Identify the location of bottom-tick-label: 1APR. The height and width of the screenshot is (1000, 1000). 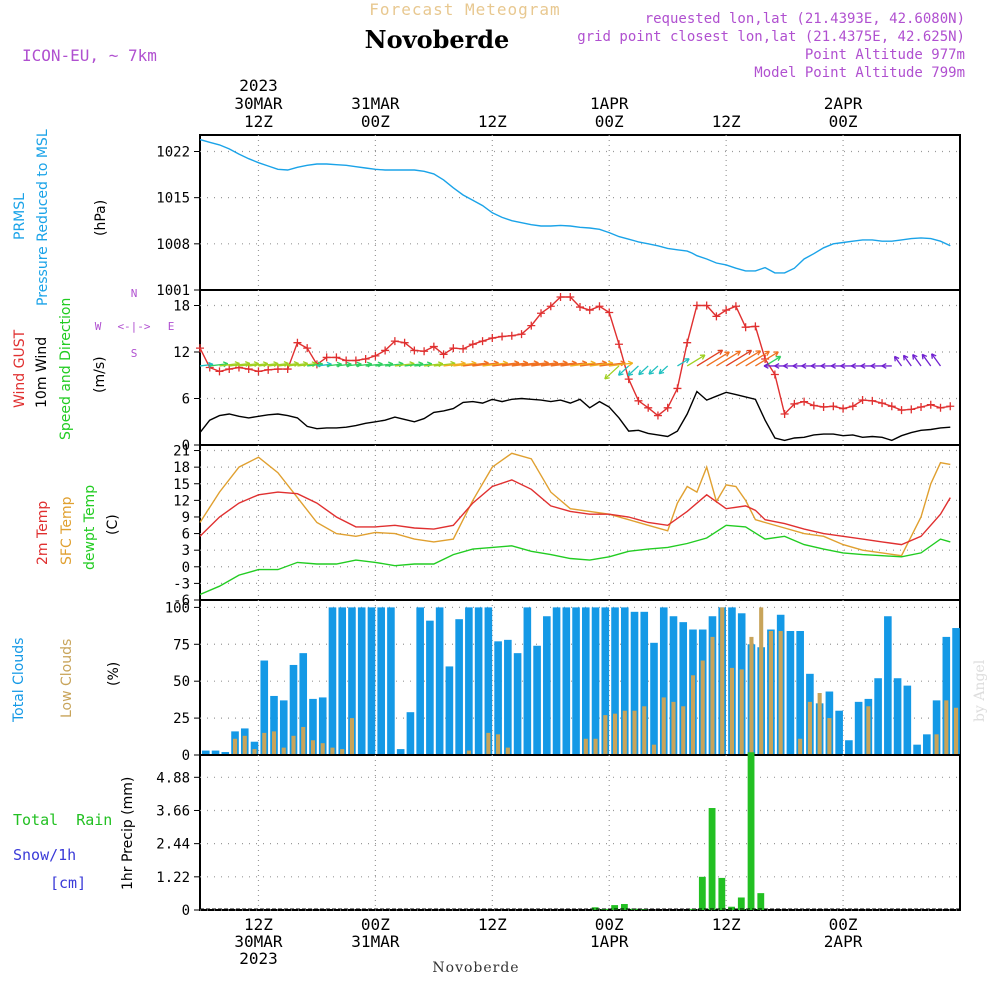
(609, 941).